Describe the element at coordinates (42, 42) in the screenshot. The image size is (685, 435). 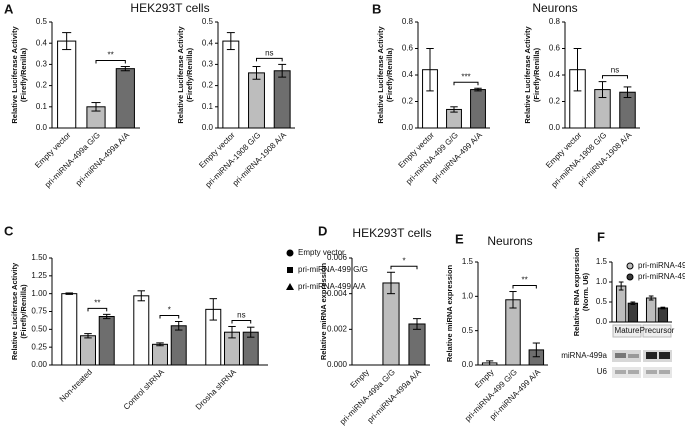
I see `y-tick-label: 0.4` at that location.